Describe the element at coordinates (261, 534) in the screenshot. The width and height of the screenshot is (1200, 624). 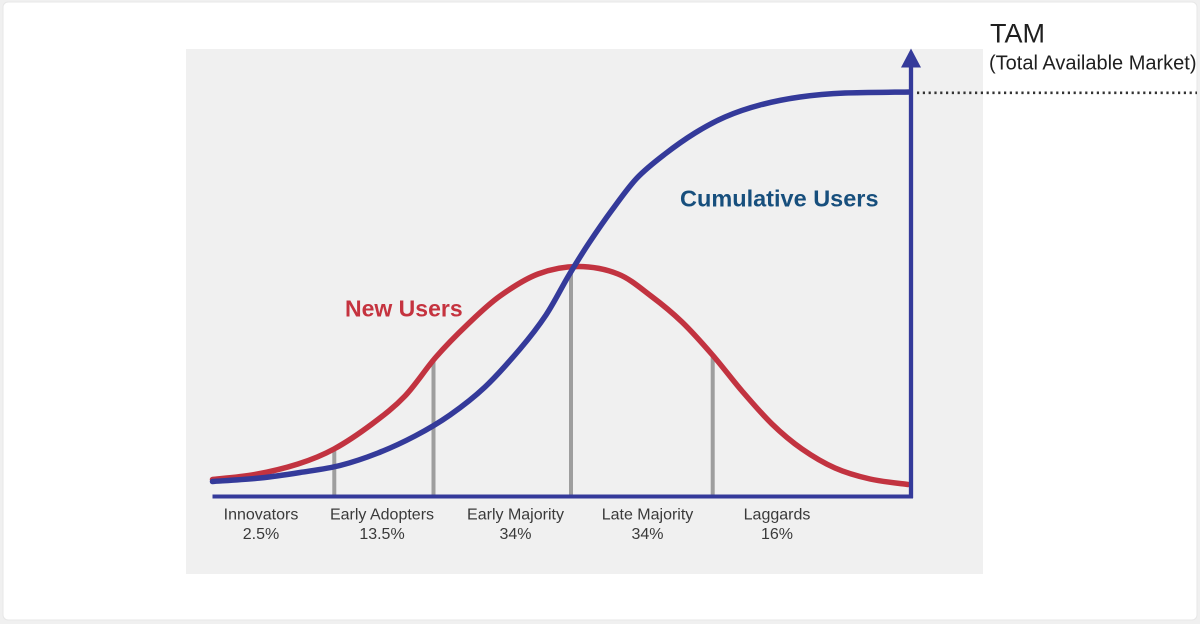
I see `svg-text: 2.5%` at that location.